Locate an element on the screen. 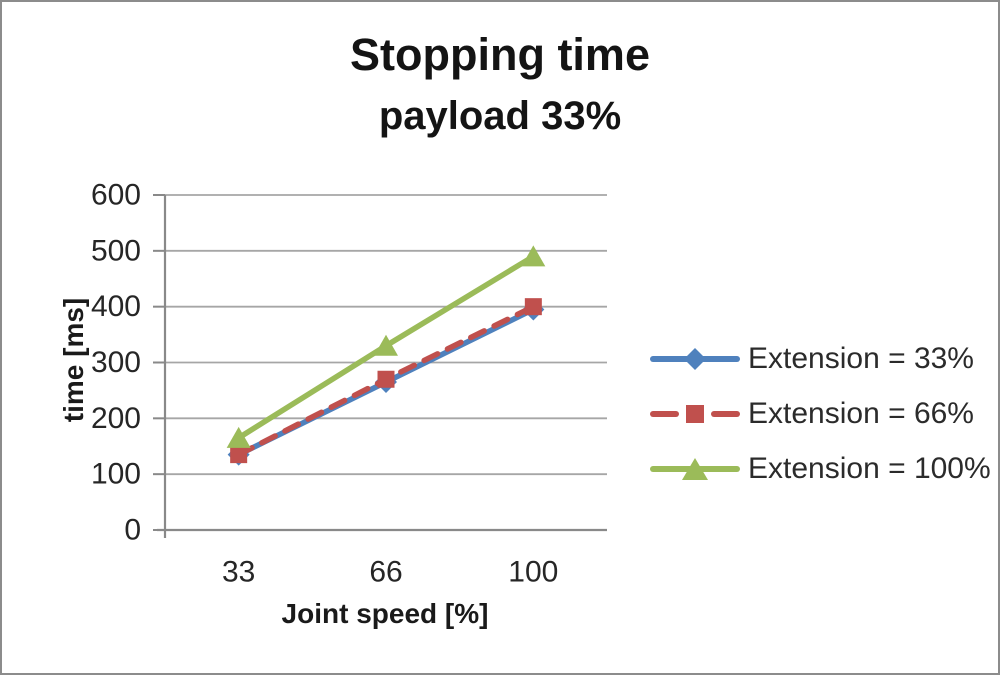 This screenshot has height=675, width=1000. x-axis-title: Joint speed [%] is located at coordinates (385, 613).